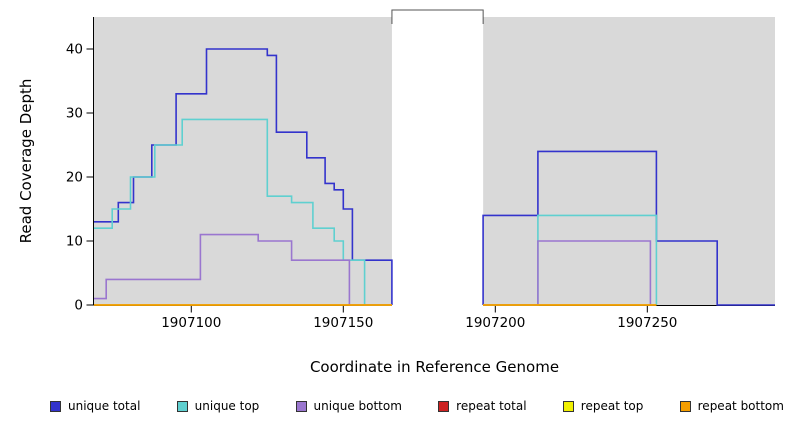 This screenshot has width=792, height=432. I want to click on y-axis-title: Read Coverage Depth, so click(26, 161).